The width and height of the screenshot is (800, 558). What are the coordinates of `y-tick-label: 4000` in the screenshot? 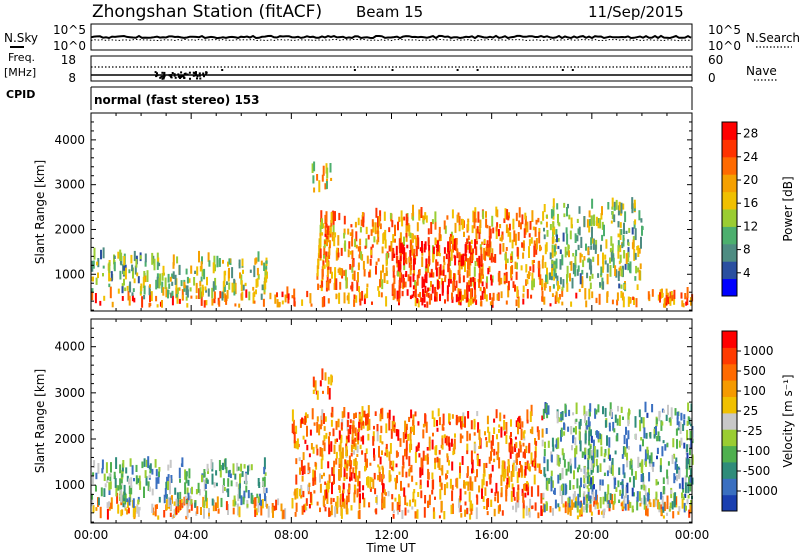 It's located at (69, 140).